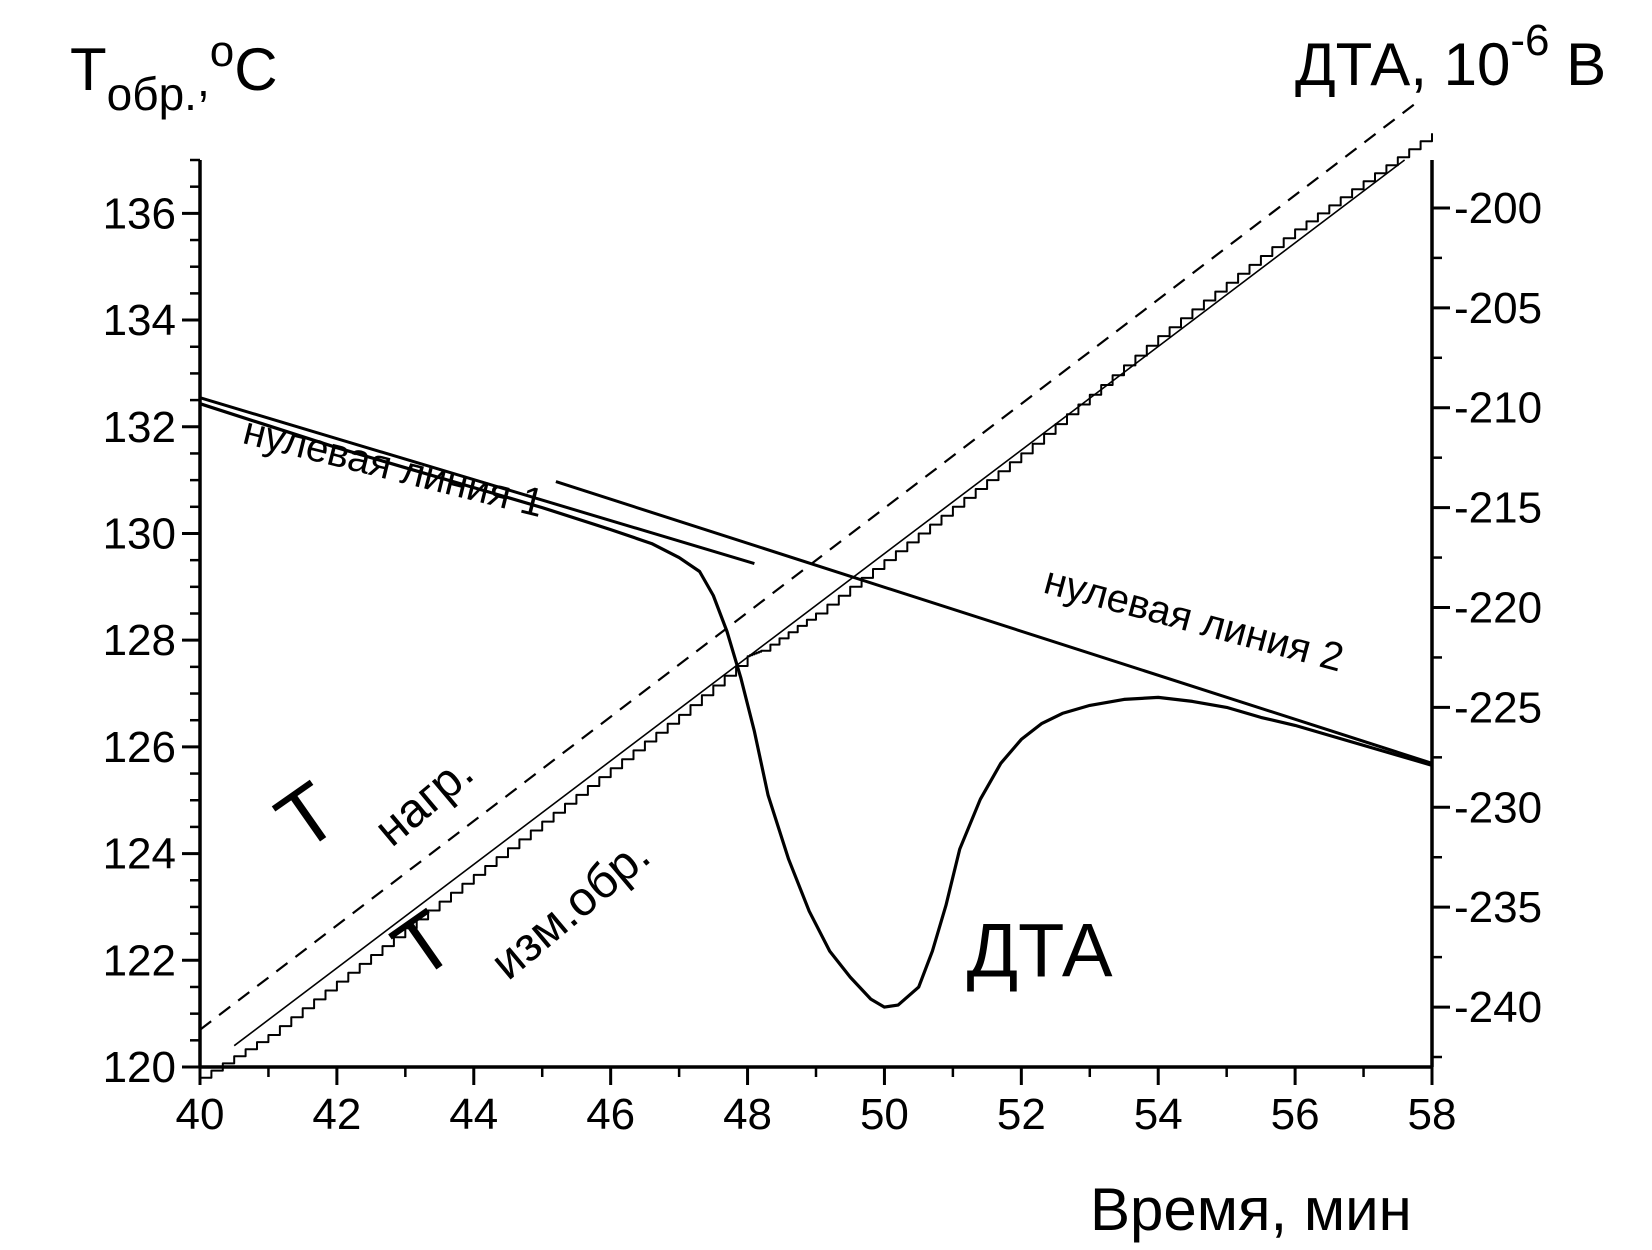 The width and height of the screenshot is (1652, 1250). What do you see at coordinates (222, 51) in the screenshot?
I see `left-axis-title-sup: o` at bounding box center [222, 51].